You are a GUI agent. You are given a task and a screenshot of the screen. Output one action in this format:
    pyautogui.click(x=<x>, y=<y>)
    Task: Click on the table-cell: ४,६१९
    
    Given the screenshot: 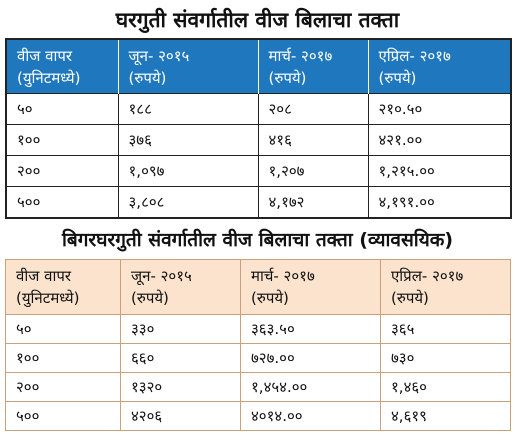 What is the action you would take?
    pyautogui.click(x=445, y=416)
    